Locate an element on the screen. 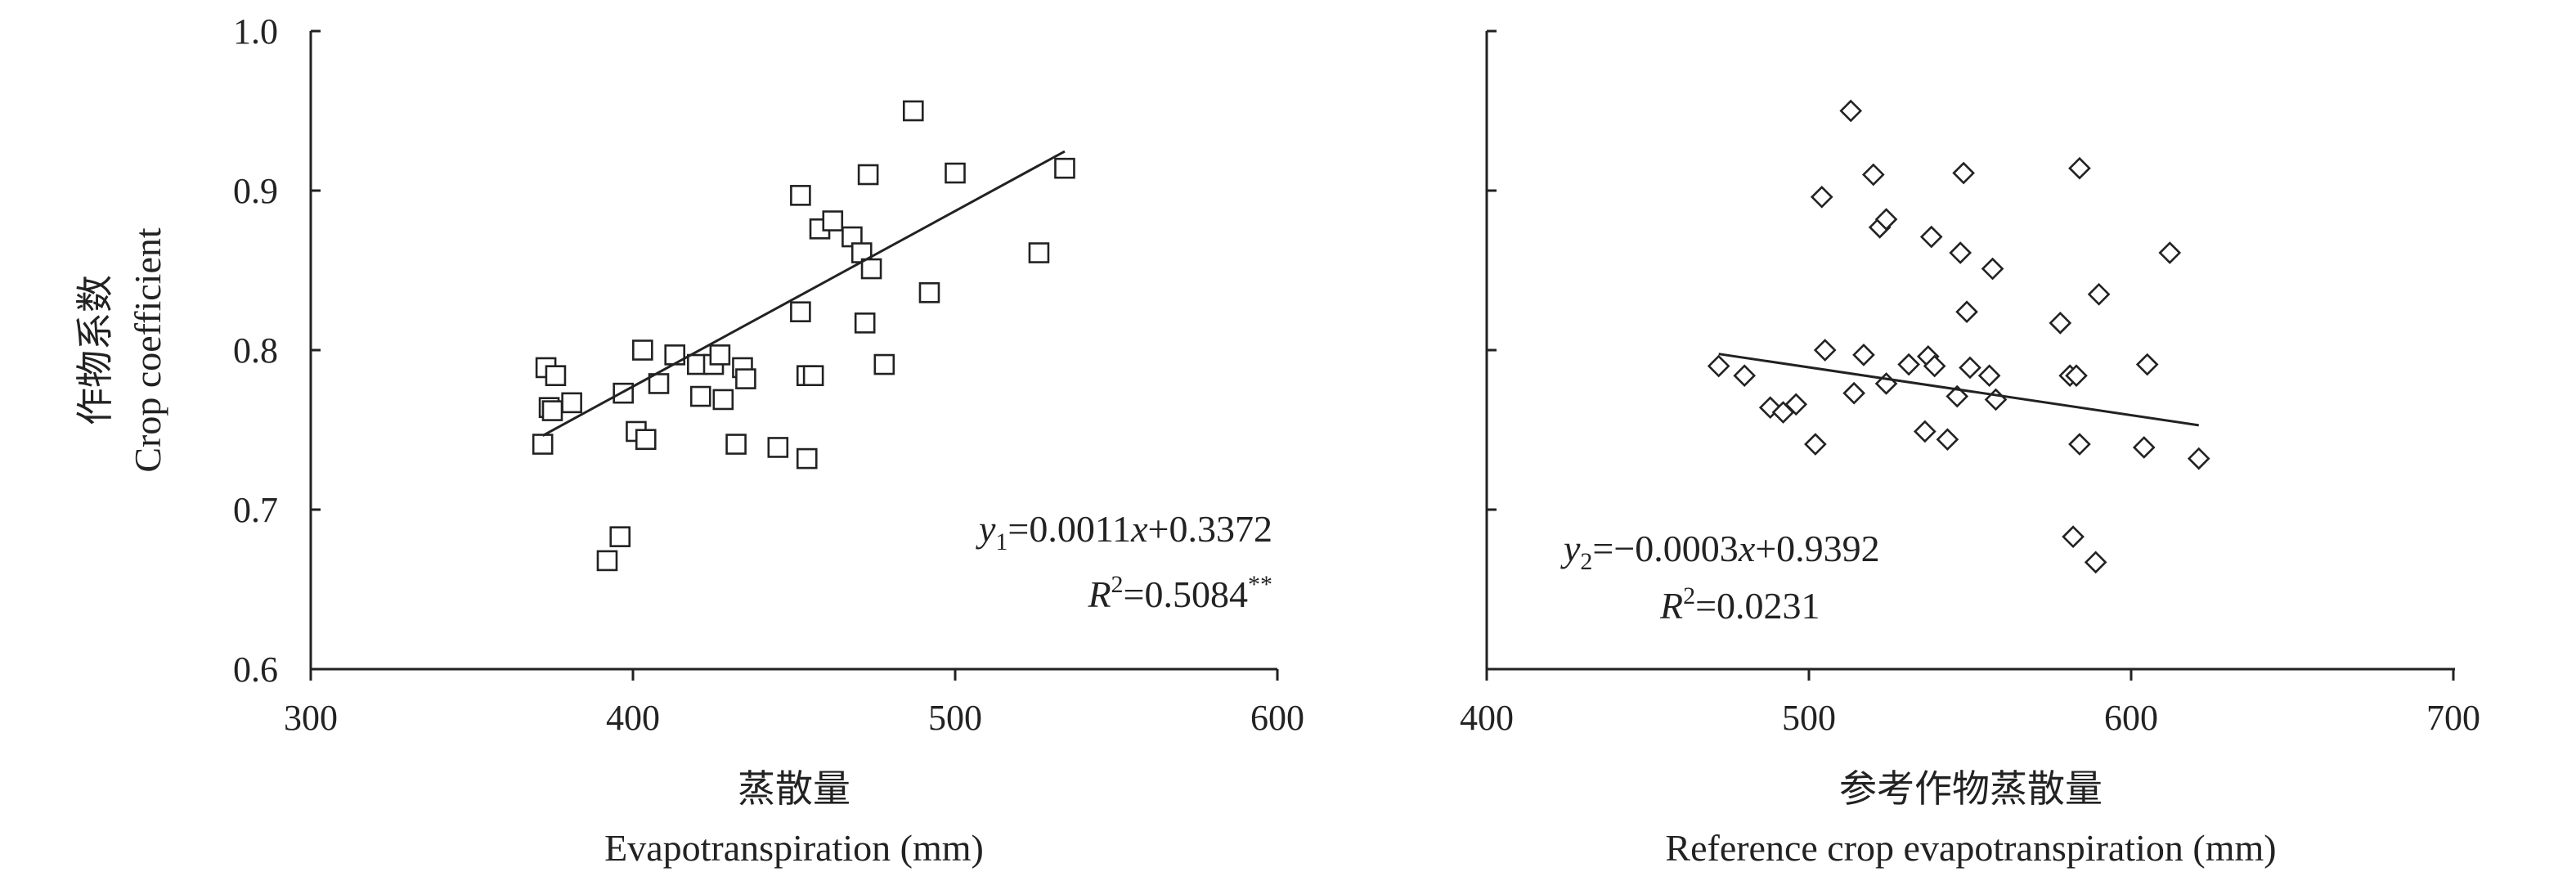 The width and height of the screenshot is (2576, 881). right-trendline is located at coordinates (1959, 390).